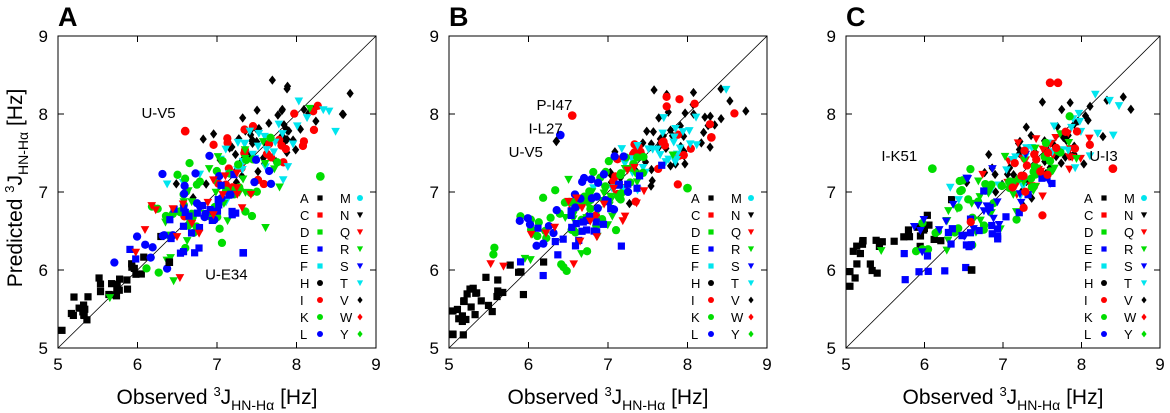 This screenshot has width=1170, height=413. I want to click on y-tick-label: 6, so click(831, 270).